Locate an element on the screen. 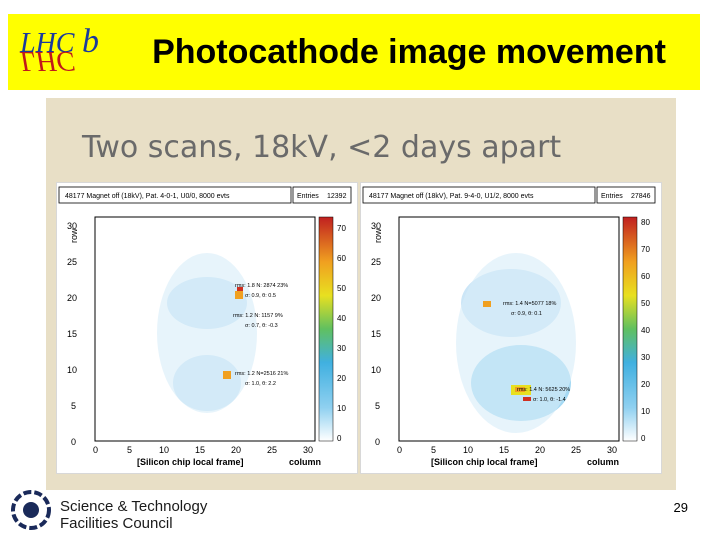 This screenshot has width=720, height=540. slide-subtitle: Two scans, 18kV, <2 days apart is located at coordinates (322, 147).